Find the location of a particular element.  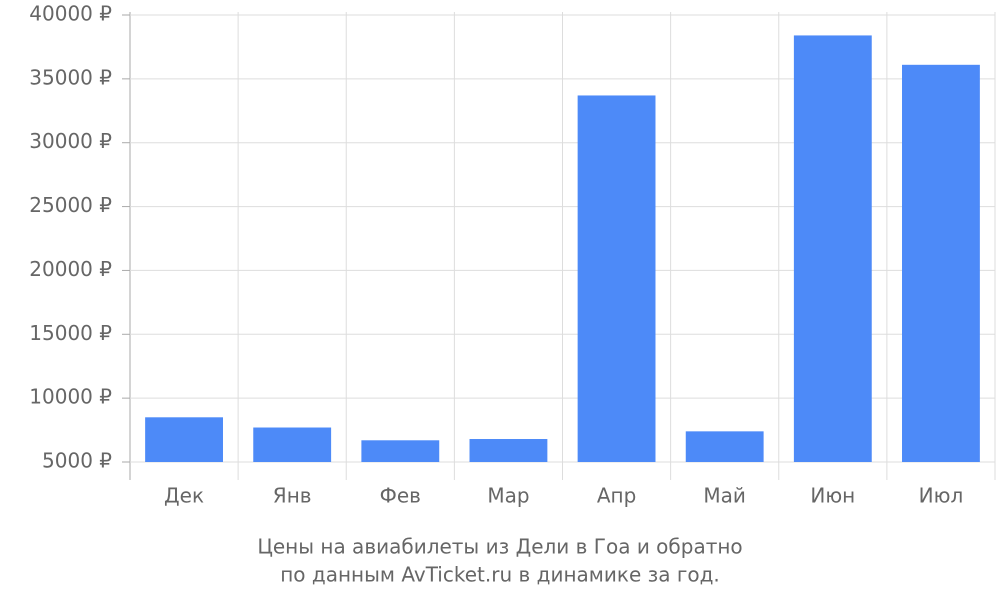

y-tick-label: 40000 ₽ is located at coordinates (70, 14).